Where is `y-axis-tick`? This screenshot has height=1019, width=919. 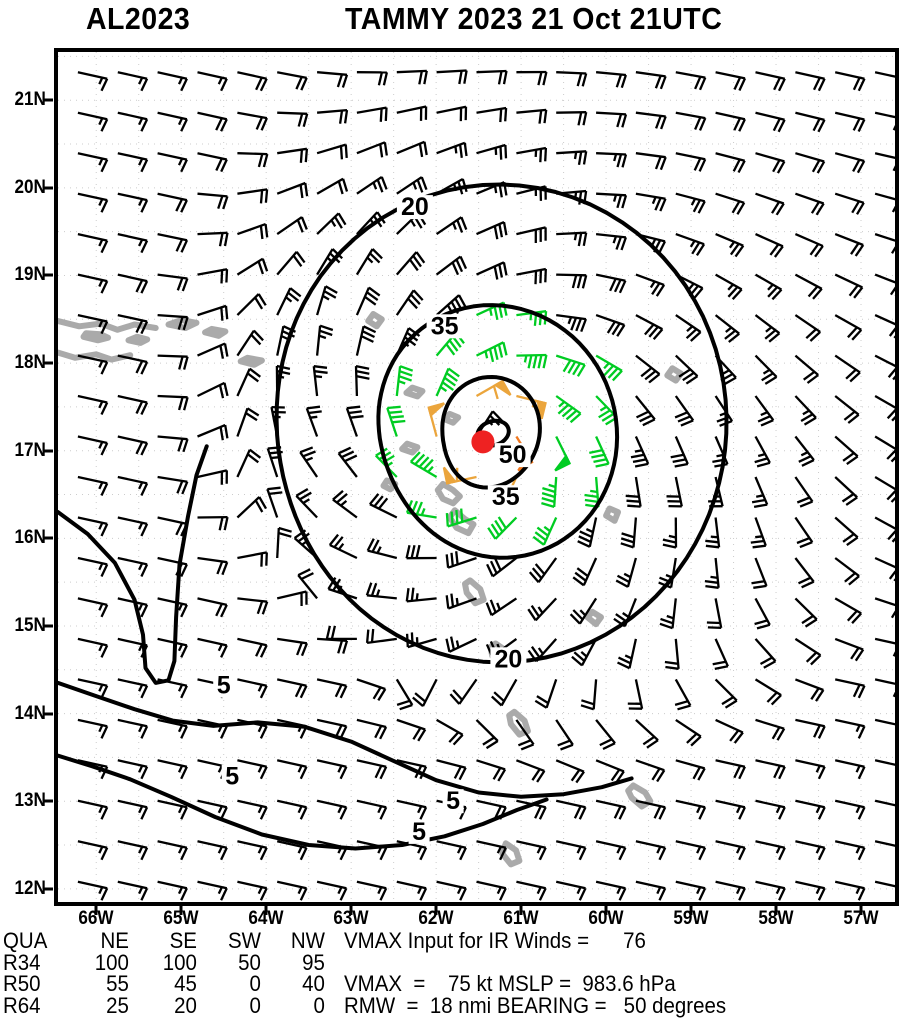
y-axis-tick is located at coordinates (48, 625).